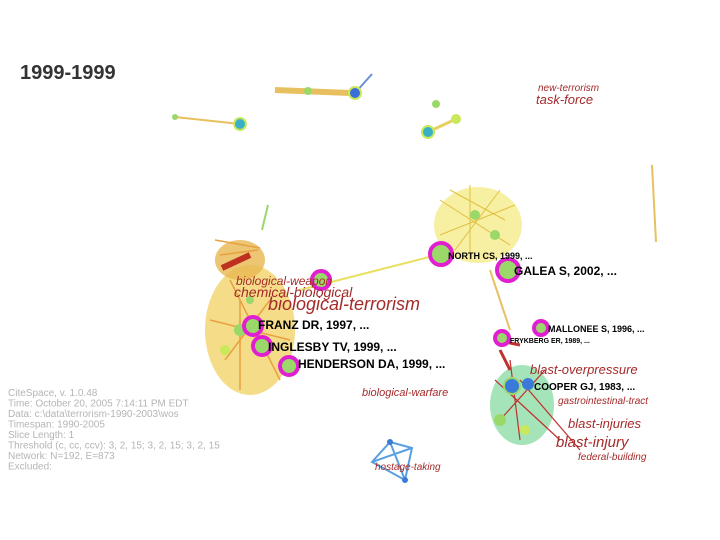  I want to click on cluster-label: task-force, so click(564, 99).